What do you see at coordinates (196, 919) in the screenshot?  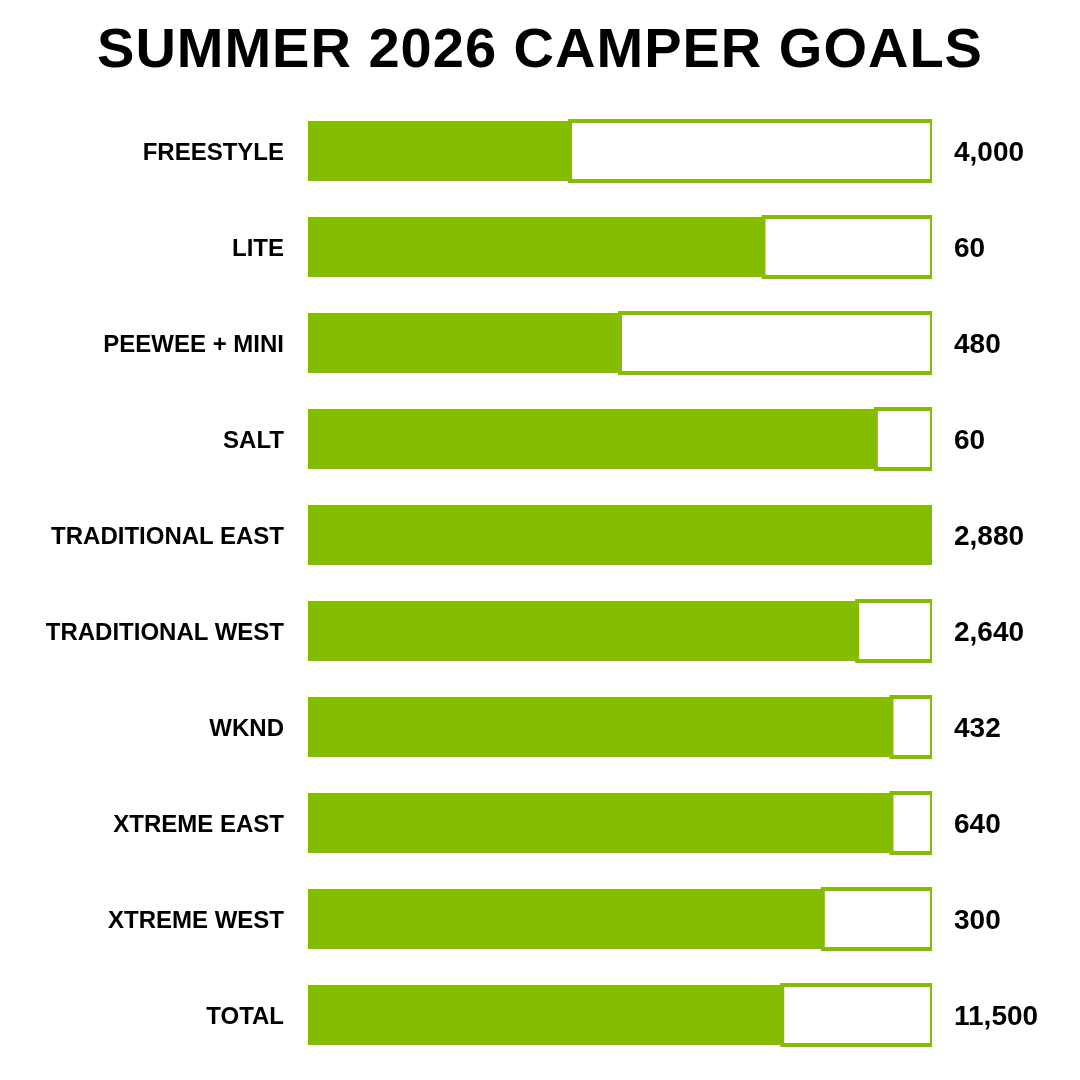 I see `y-tick-label: XTREME WEST` at bounding box center [196, 919].